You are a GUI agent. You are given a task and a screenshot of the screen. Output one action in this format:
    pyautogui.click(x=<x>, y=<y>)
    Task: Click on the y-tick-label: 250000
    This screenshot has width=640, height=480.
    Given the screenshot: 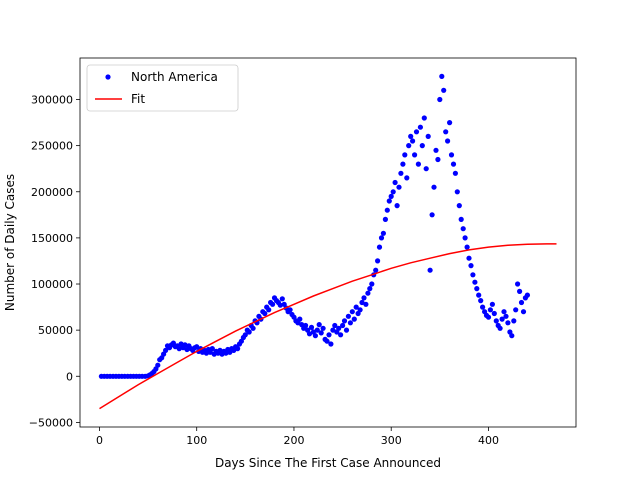 What is the action you would take?
    pyautogui.click(x=52, y=146)
    